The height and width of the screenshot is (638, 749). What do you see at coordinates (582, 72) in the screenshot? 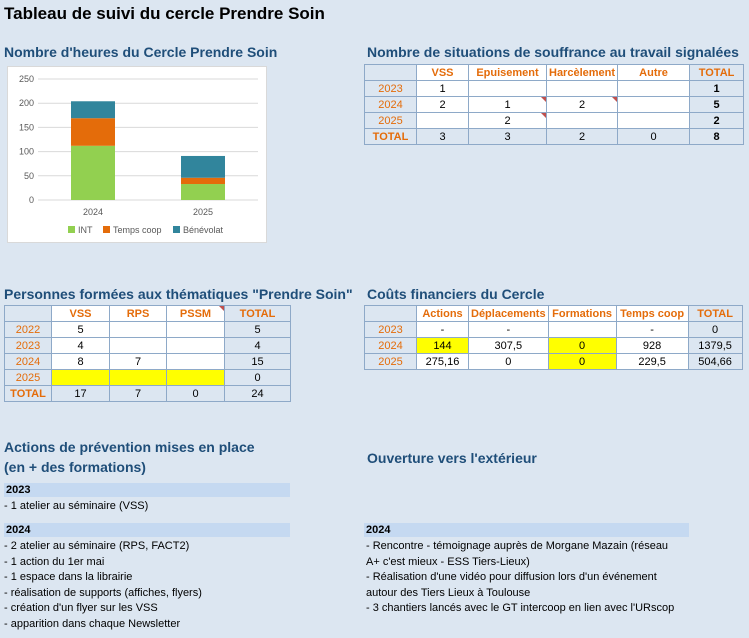
I see `header-cell: Harcèlement` at bounding box center [582, 72].